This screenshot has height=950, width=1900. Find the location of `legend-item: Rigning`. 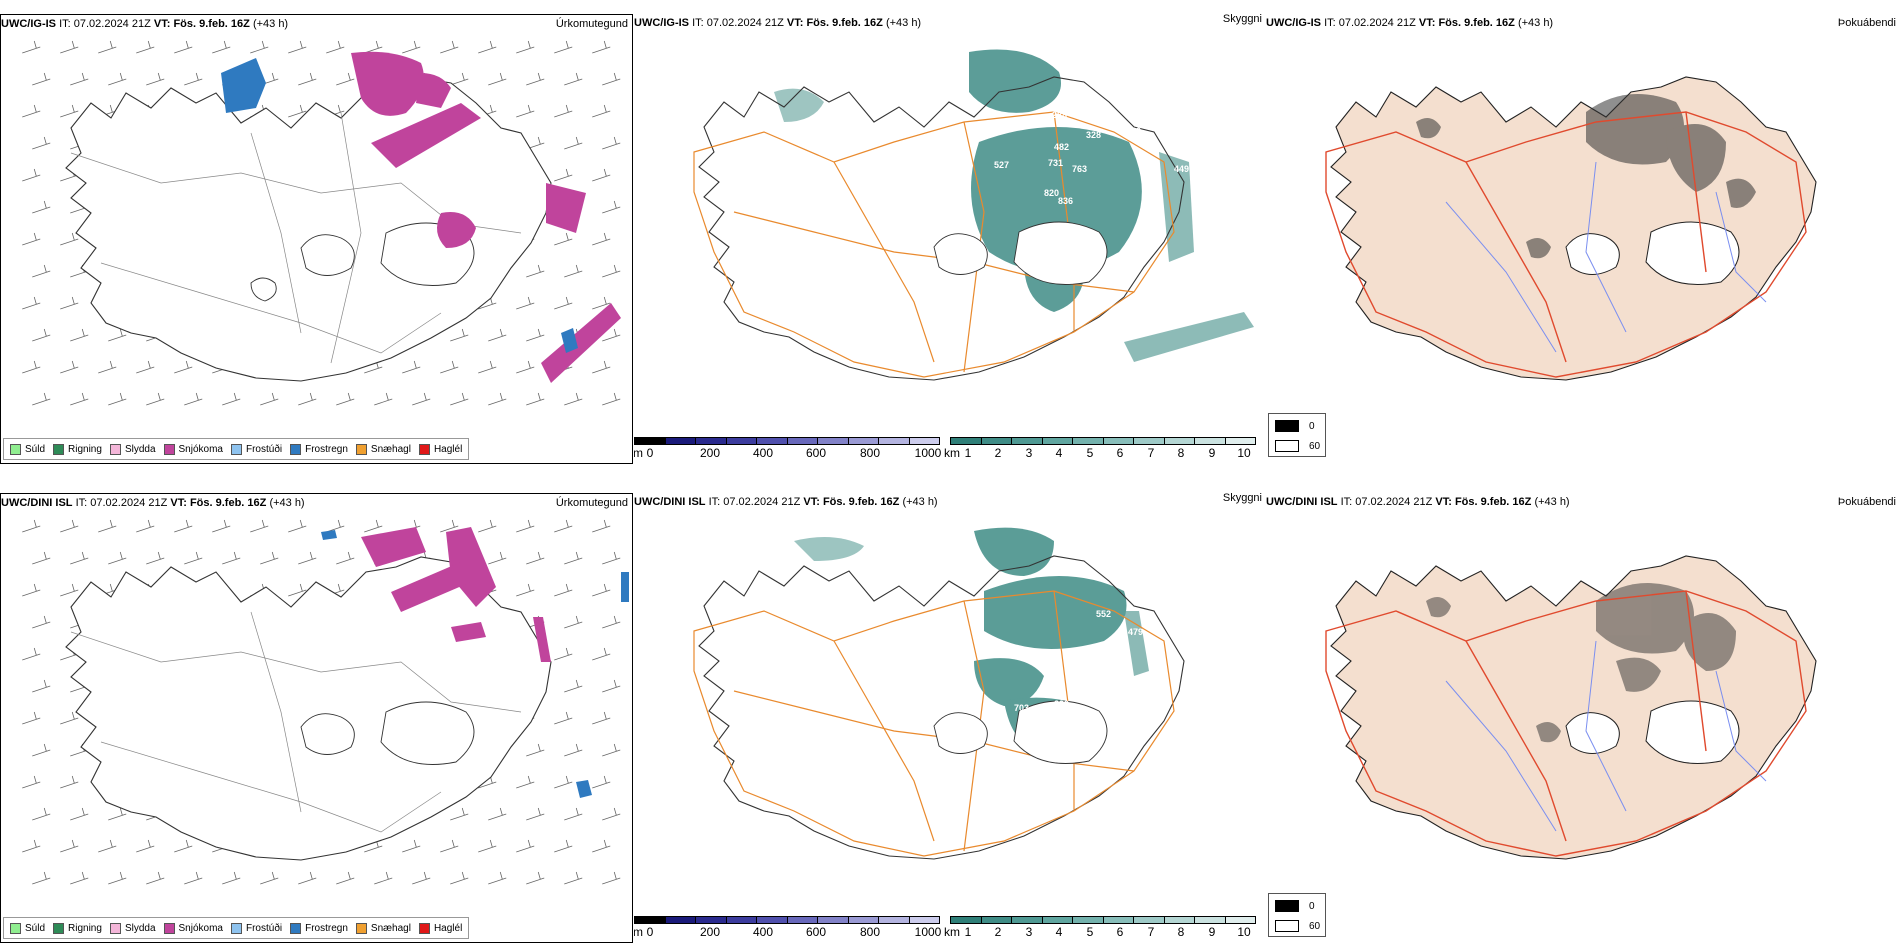

legend-item: Rigning is located at coordinates (77, 928).